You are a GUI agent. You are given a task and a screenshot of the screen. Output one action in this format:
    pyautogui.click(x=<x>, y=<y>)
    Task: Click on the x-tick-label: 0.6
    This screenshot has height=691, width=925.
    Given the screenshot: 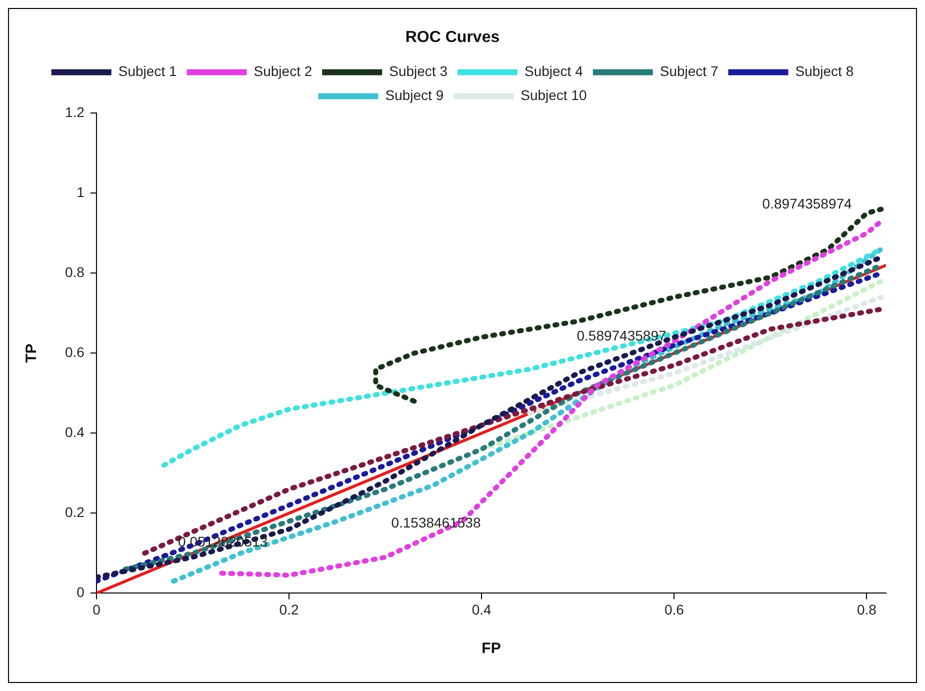 What is the action you would take?
    pyautogui.click(x=674, y=609)
    